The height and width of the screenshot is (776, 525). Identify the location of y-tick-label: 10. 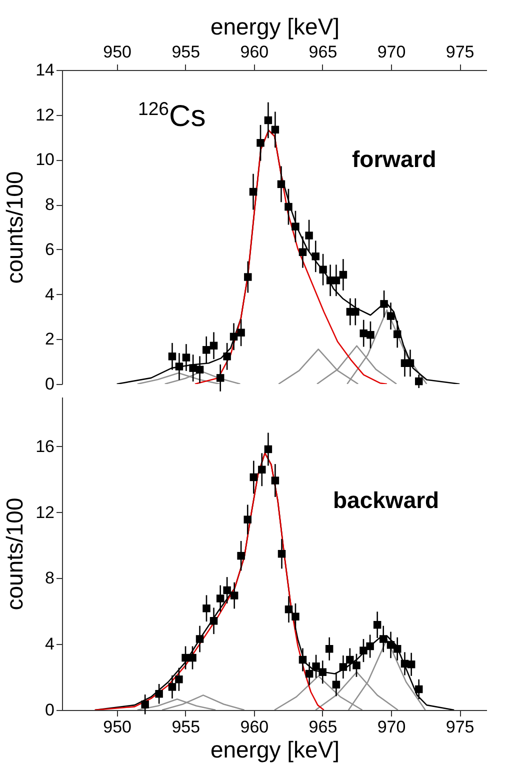
(45, 160).